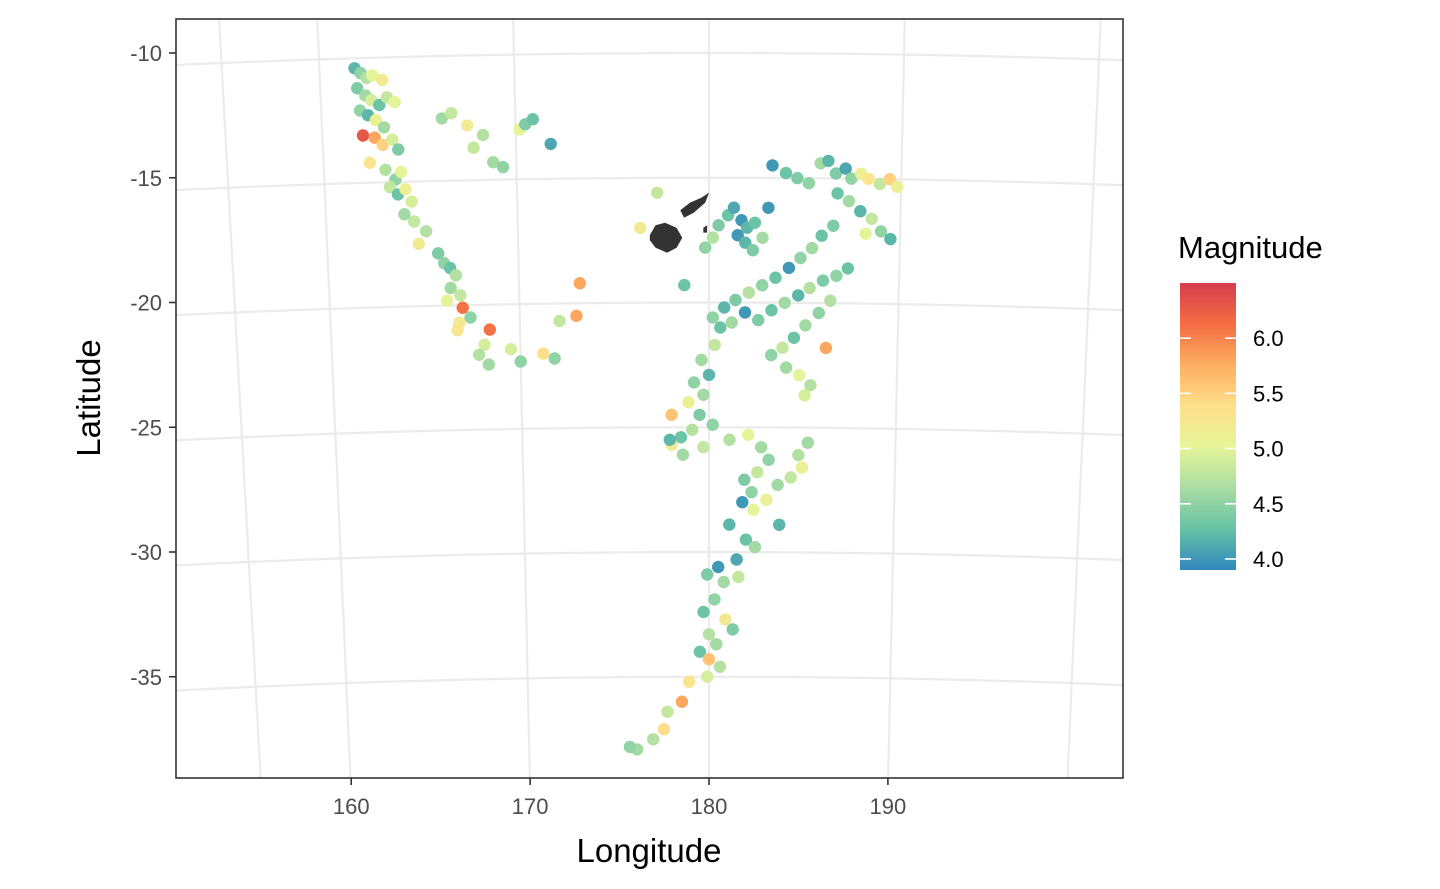 This screenshot has height=889, width=1440. I want to click on y-axis: -10 -15 -20 -25 -30 -35, so click(153, 365).